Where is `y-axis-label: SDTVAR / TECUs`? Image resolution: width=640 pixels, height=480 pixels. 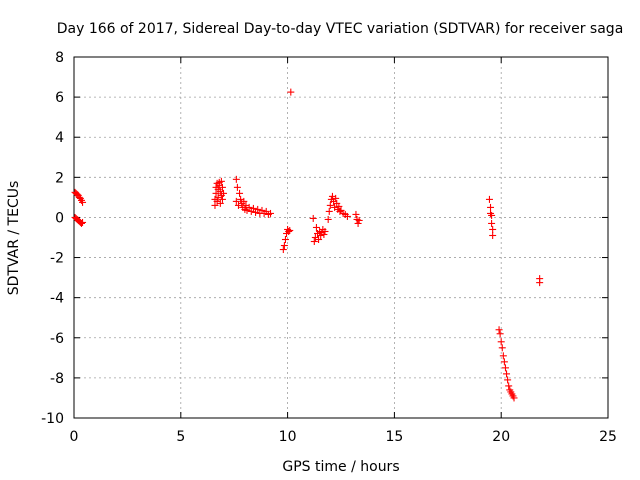
y-axis-label: SDTVAR / TECUs is located at coordinates (14, 238).